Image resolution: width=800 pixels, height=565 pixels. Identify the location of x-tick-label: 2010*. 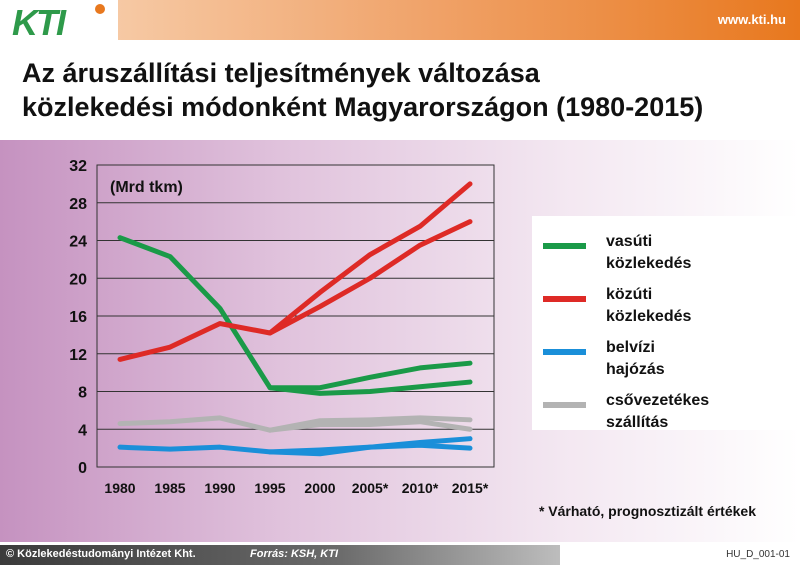
(420, 488).